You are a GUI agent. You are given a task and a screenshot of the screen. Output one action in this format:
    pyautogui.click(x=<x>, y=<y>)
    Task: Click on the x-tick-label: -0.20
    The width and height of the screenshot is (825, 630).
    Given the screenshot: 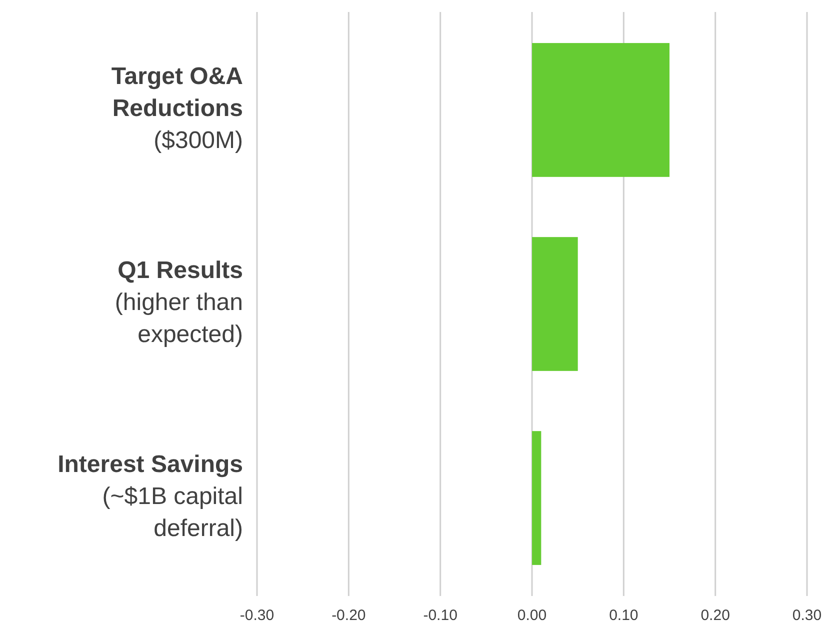 What is the action you would take?
    pyautogui.click(x=349, y=615)
    